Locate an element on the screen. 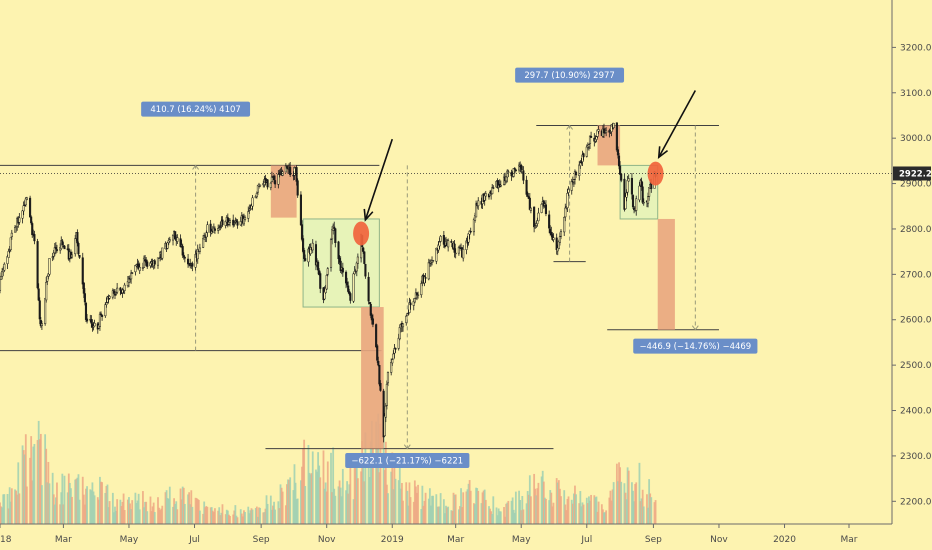  x-tick-label: Sep is located at coordinates (653, 540).